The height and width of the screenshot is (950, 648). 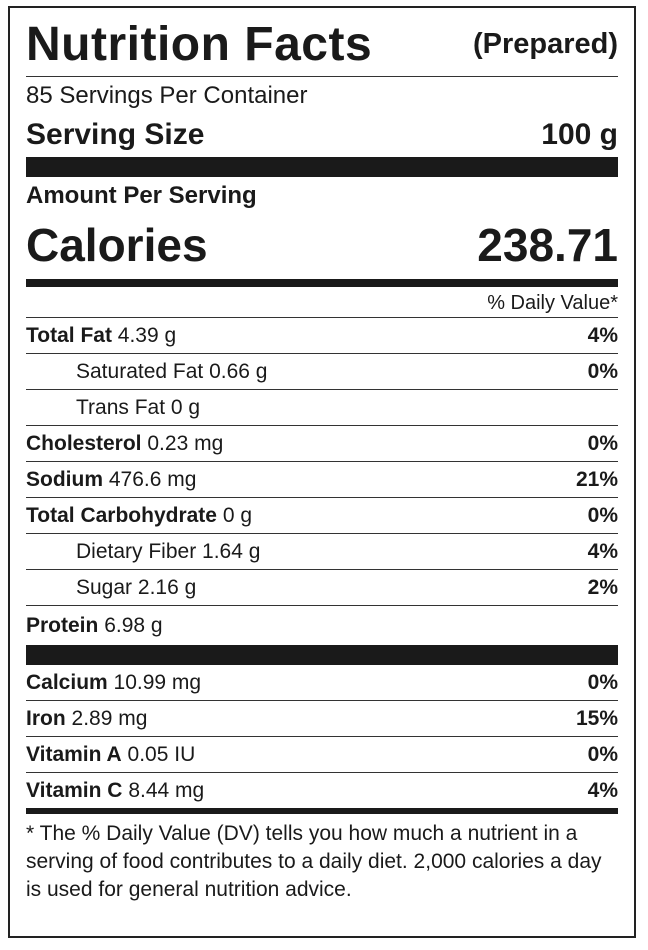 I want to click on nutrient-row: Total Fat 4.39 g 4%, so click(x=322, y=336).